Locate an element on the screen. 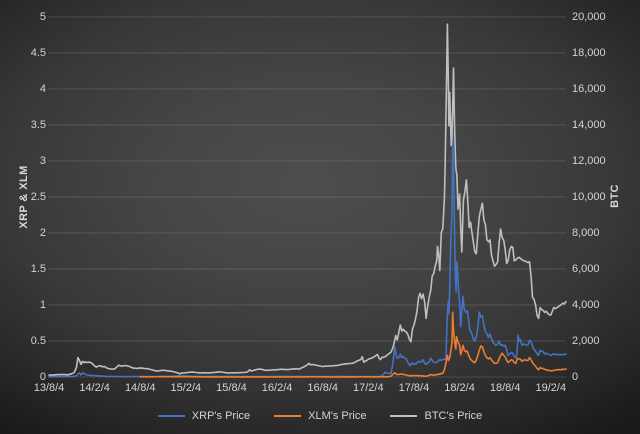 Image resolution: width=640 pixels, height=434 pixels. right-axis-tick: 2,000 is located at coordinates (586, 341).